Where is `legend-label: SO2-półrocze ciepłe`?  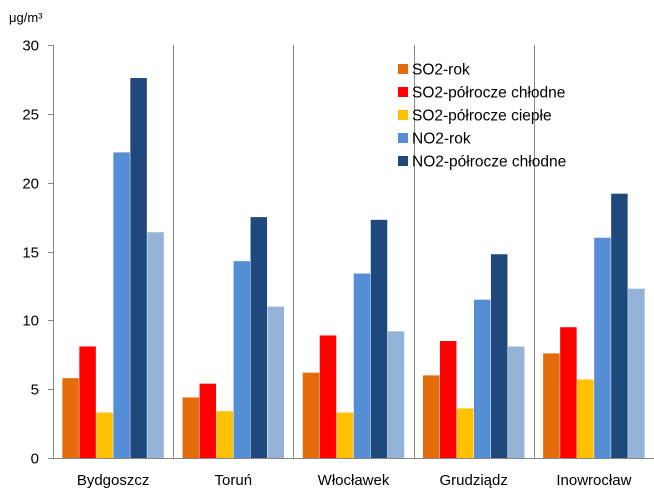
legend-label: SO2-półrocze ciepłe is located at coordinates (482, 116).